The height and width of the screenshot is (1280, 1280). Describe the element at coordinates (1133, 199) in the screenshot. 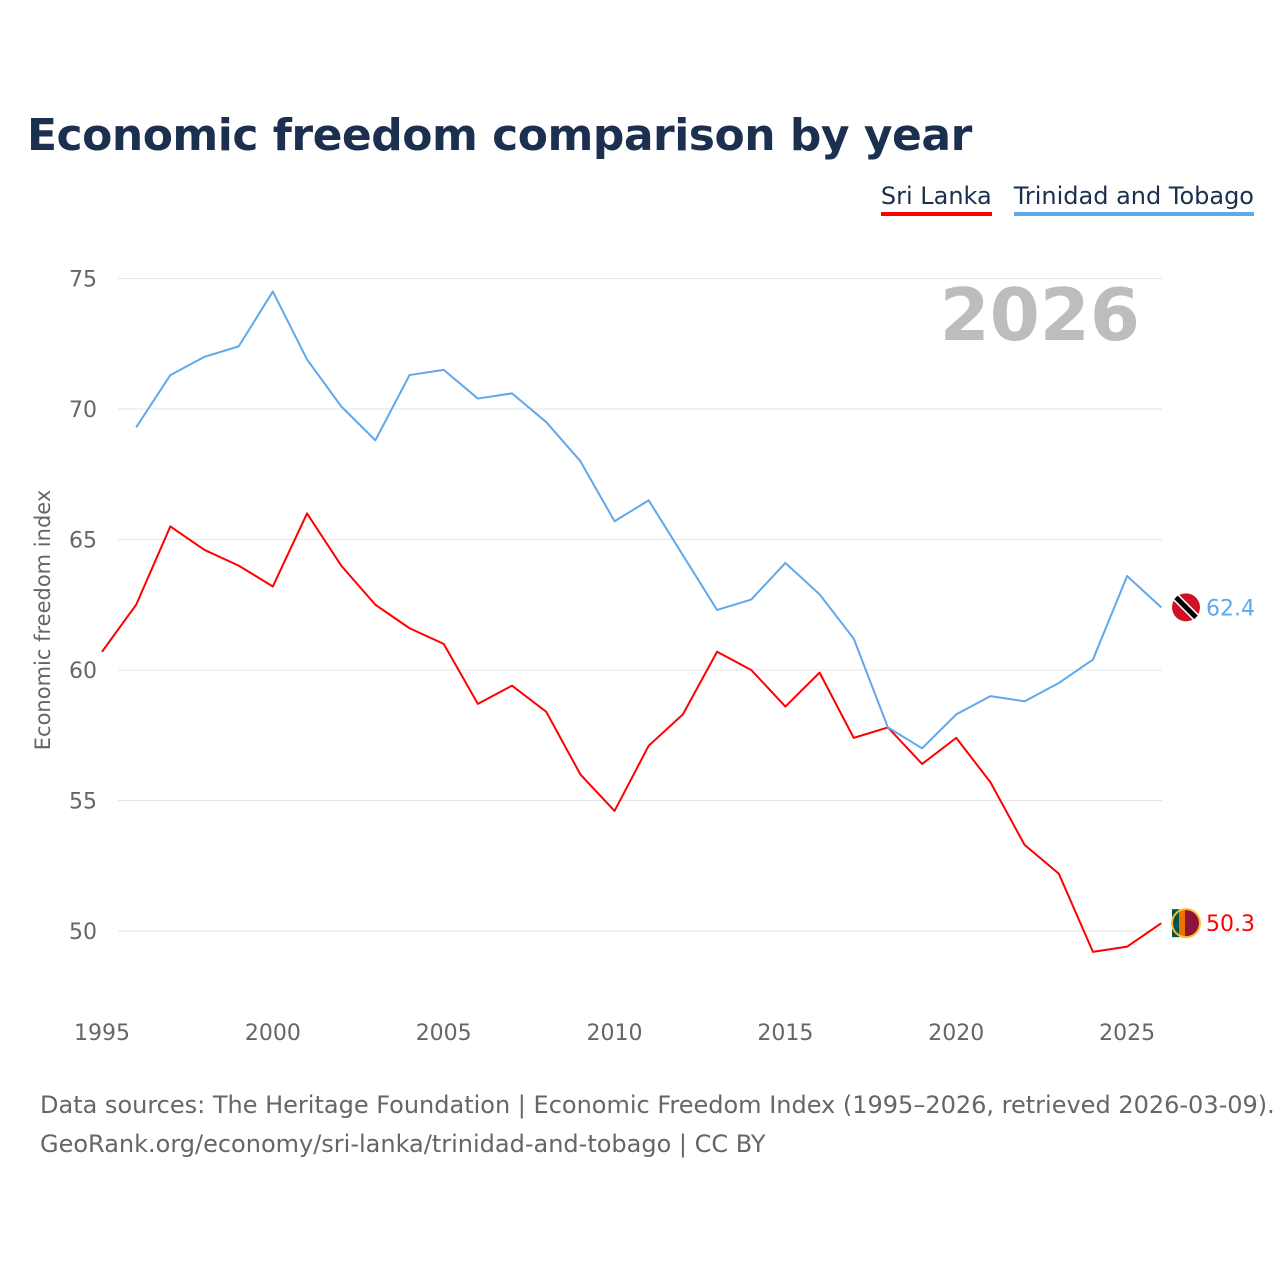

I see `legend-trinidad-and-tobago: Trinidad and Tobago` at that location.